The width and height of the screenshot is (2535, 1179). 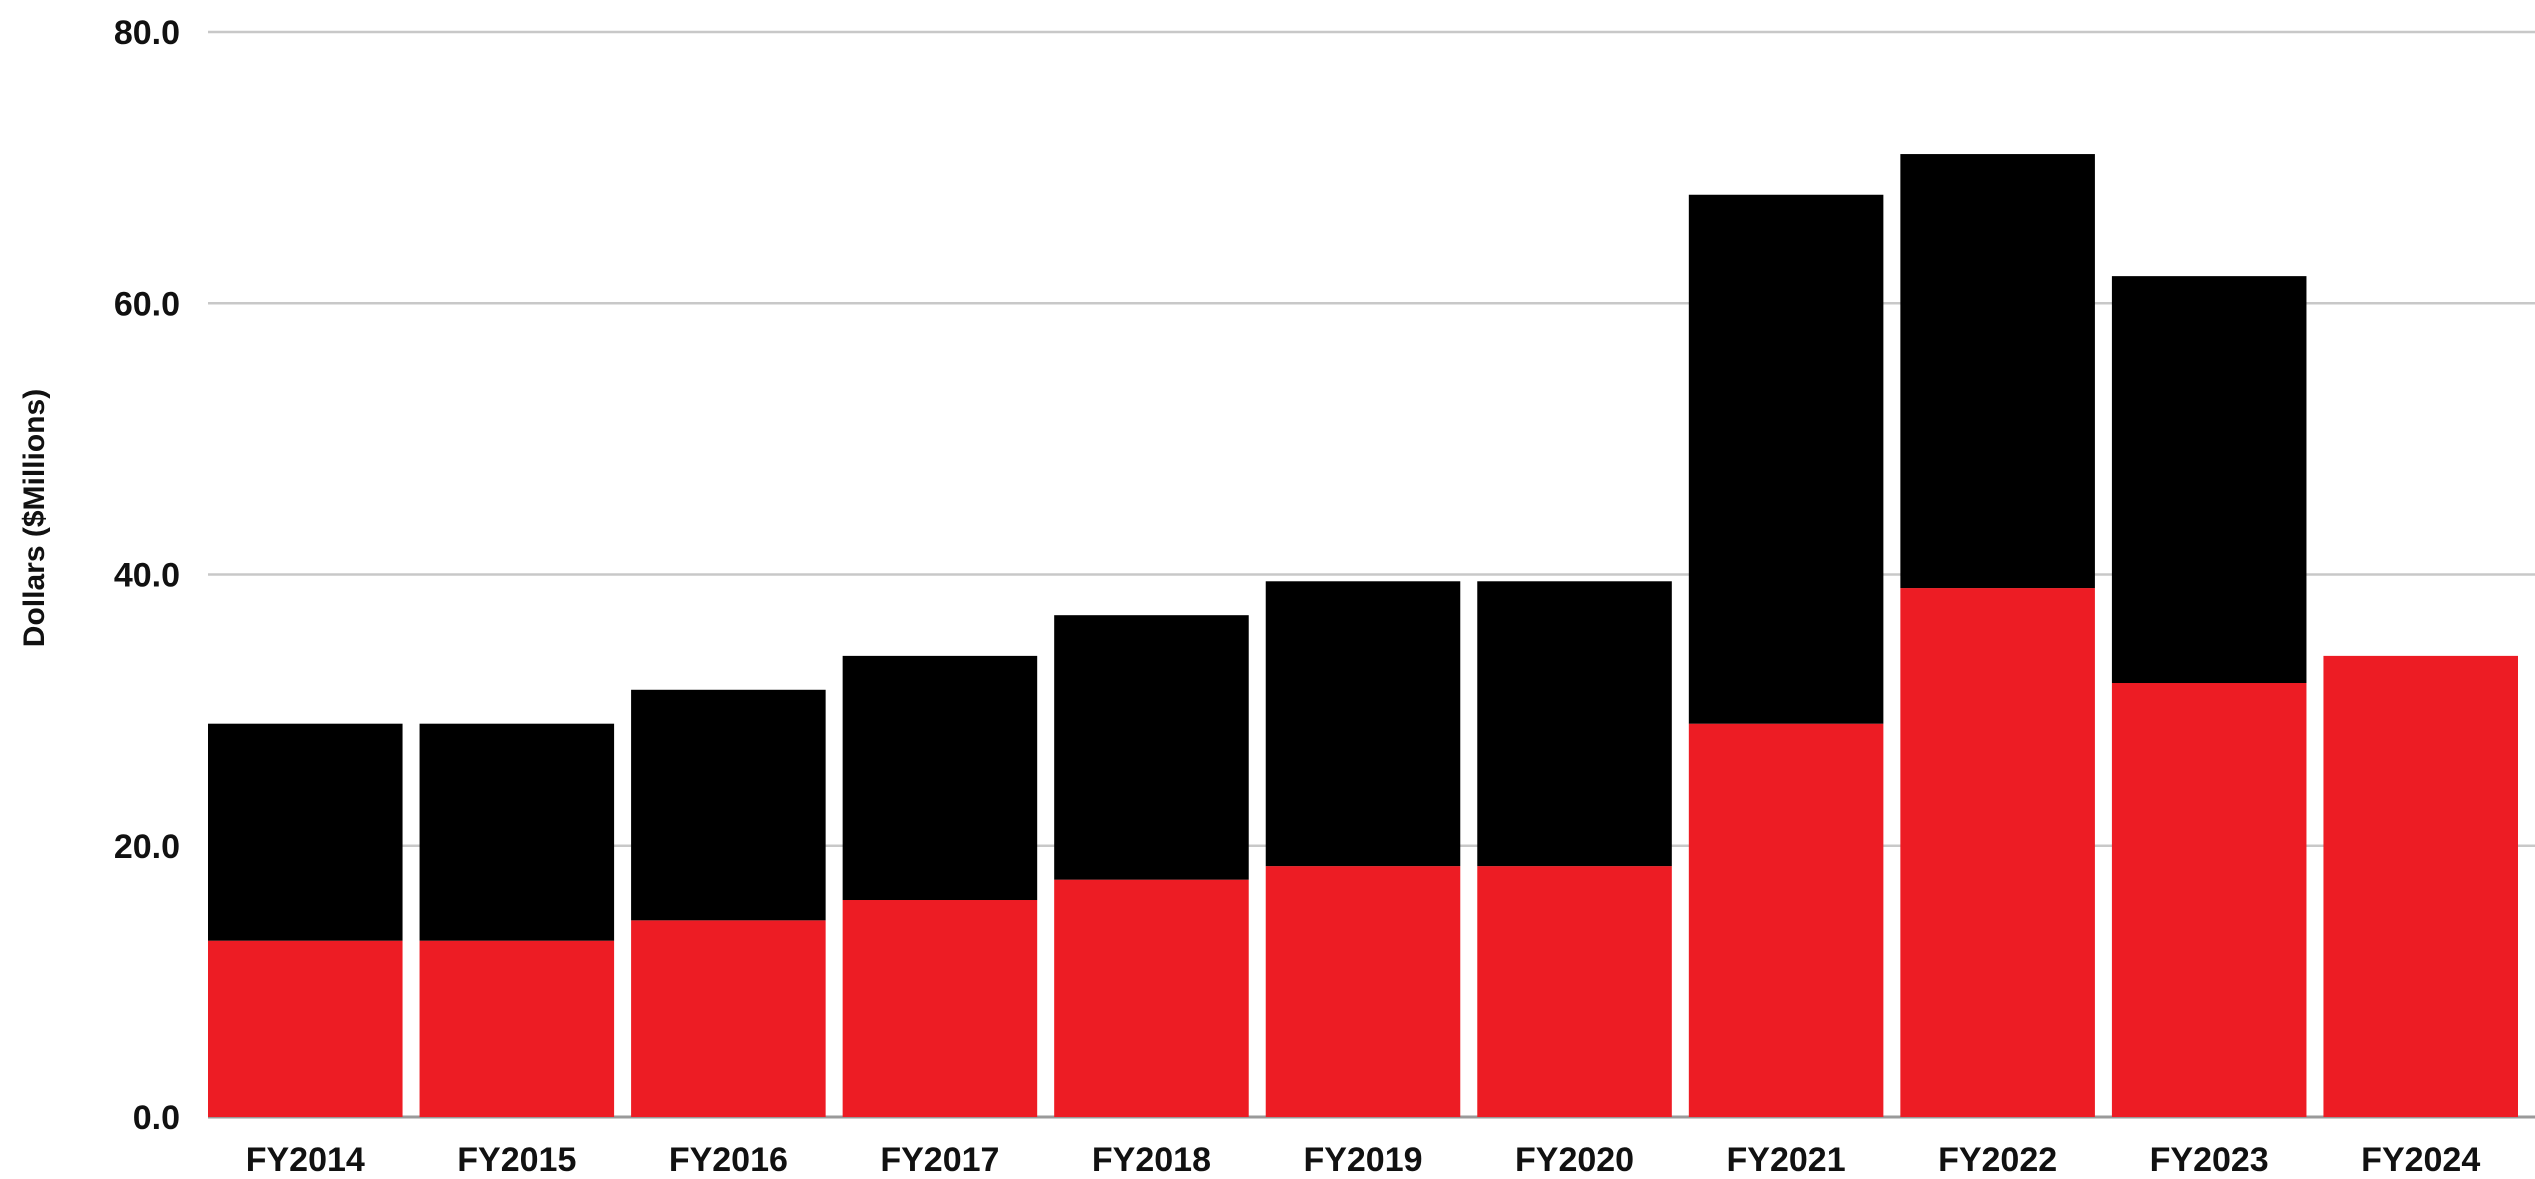 I want to click on y-tick-label: 60.0, so click(x=147, y=304).